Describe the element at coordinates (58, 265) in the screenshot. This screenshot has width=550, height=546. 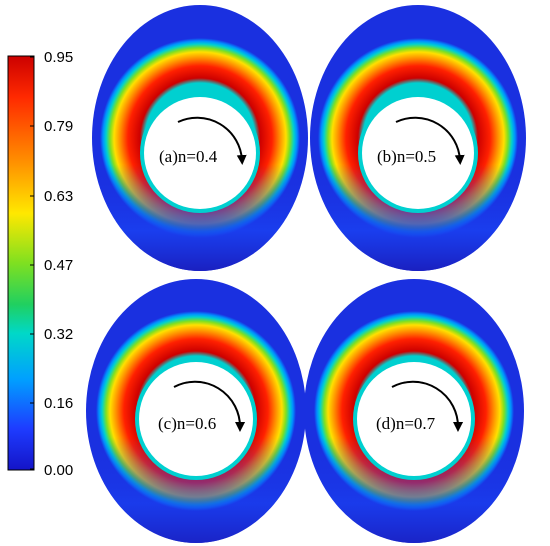
I see `colorbar-tick-label: 0.47` at that location.